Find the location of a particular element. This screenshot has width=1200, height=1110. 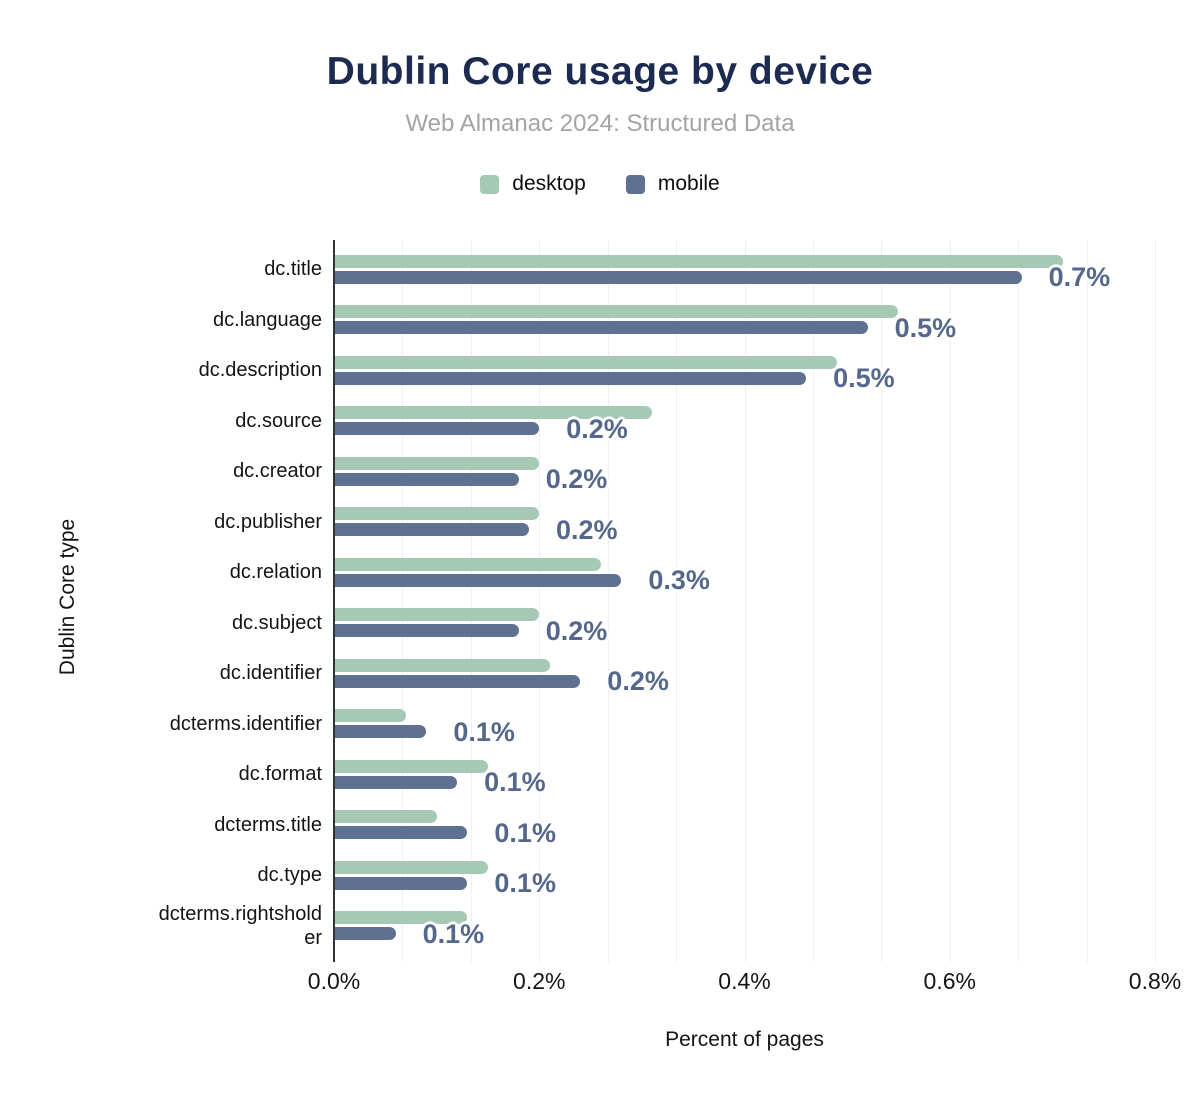

category-label: dc.language is located at coordinates (267, 319).